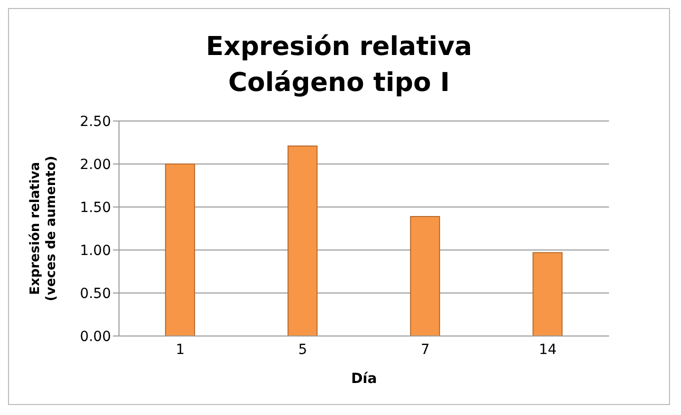  Describe the element at coordinates (95, 164) in the screenshot. I see `y-tick-label: 2.00` at that location.